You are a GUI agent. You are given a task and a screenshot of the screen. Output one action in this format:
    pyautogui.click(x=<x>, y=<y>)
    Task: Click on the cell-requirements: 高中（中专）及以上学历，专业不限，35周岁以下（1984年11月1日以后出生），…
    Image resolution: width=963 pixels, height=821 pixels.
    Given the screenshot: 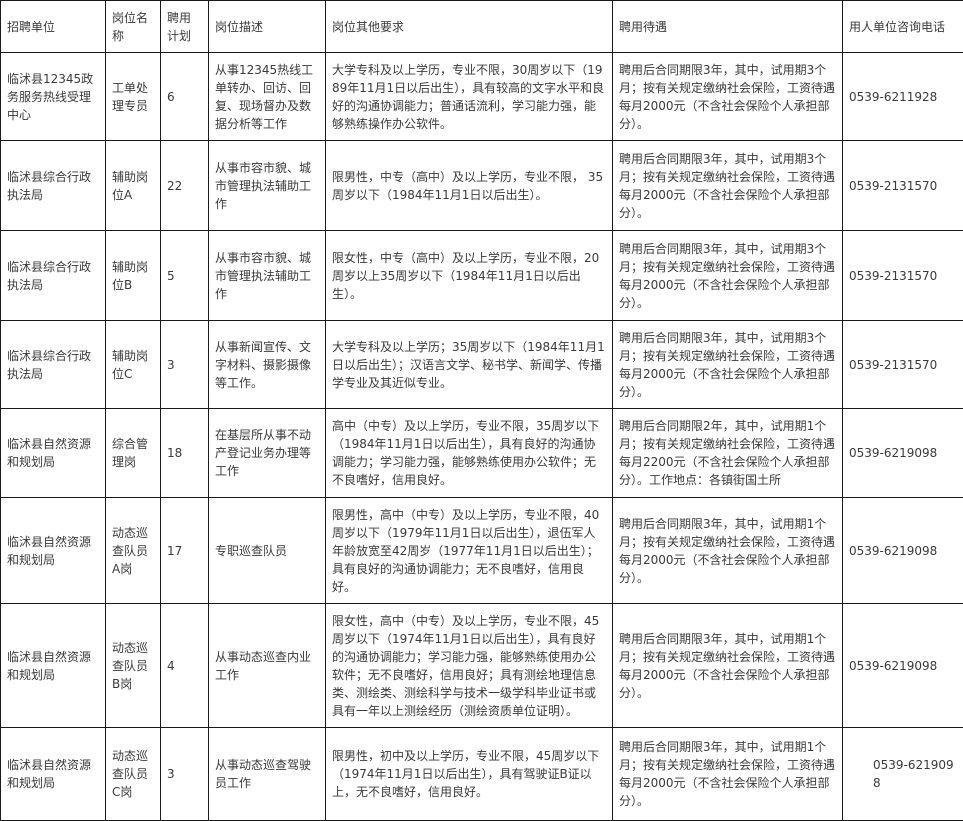 What is the action you would take?
    pyautogui.click(x=469, y=453)
    